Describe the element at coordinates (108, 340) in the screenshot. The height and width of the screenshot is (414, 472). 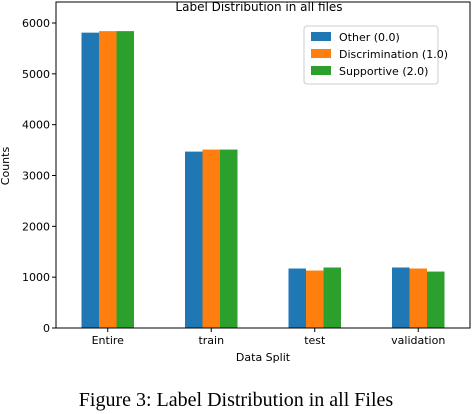
I see `x-tick-label: Entire` at that location.